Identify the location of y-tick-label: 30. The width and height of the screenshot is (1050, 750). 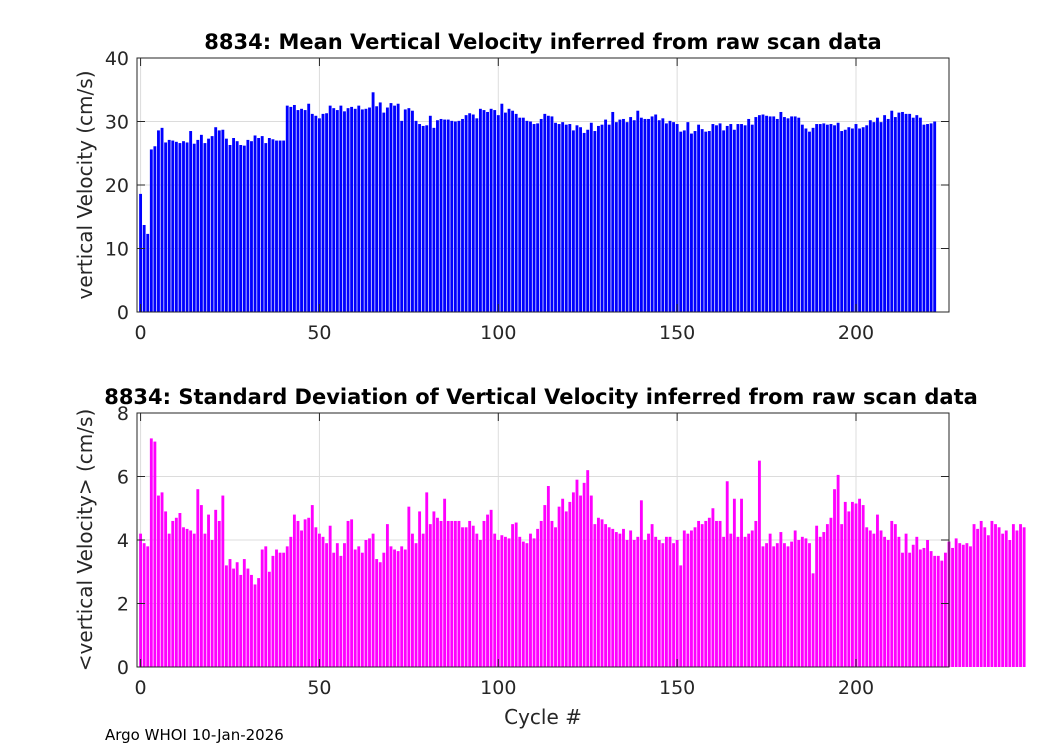
(117, 123).